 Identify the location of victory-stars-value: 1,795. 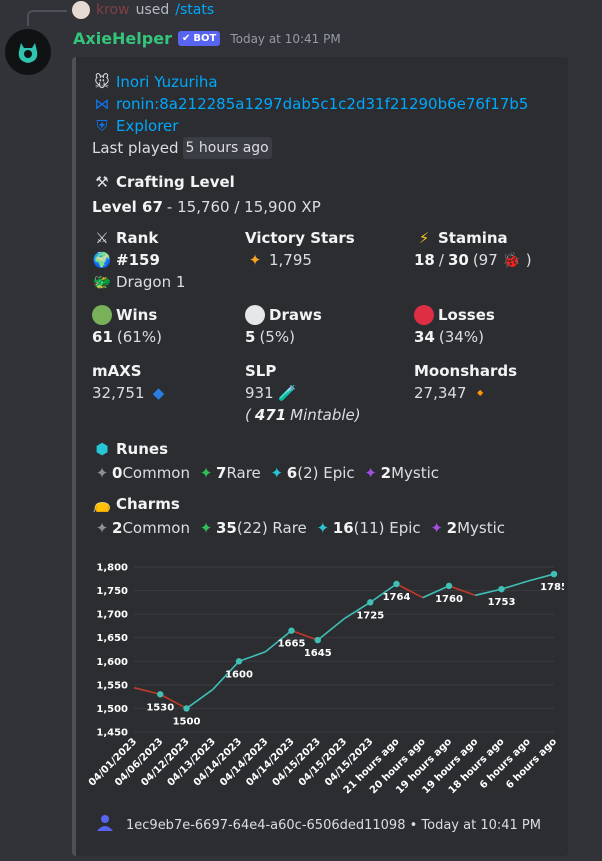
(290, 260).